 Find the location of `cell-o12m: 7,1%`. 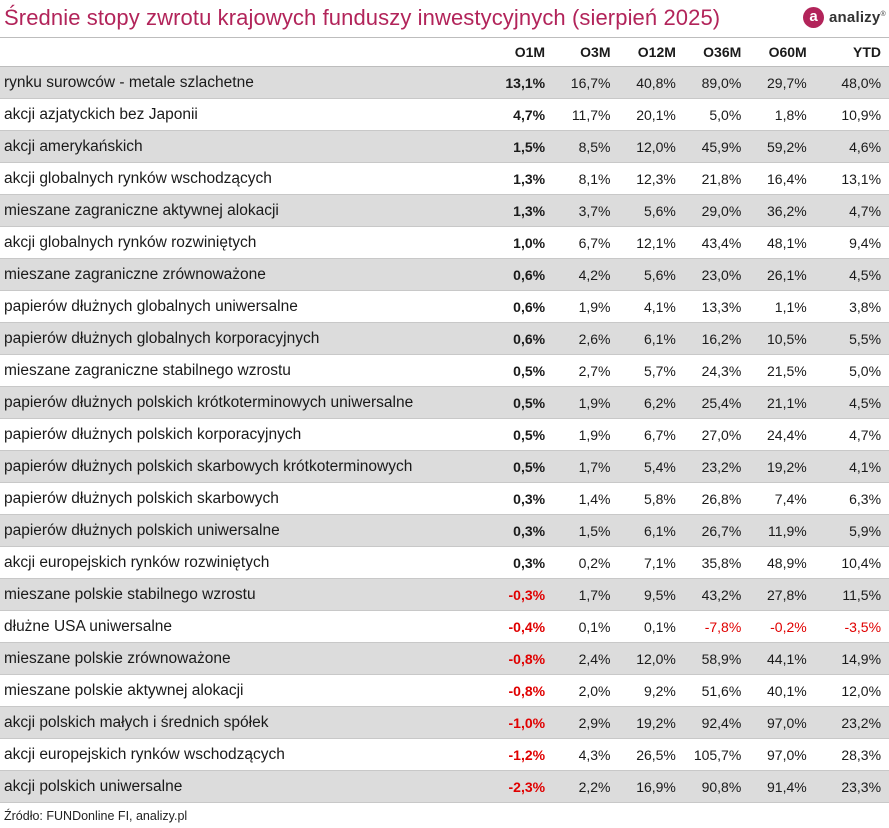

cell-o12m: 7,1% is located at coordinates (659, 562).